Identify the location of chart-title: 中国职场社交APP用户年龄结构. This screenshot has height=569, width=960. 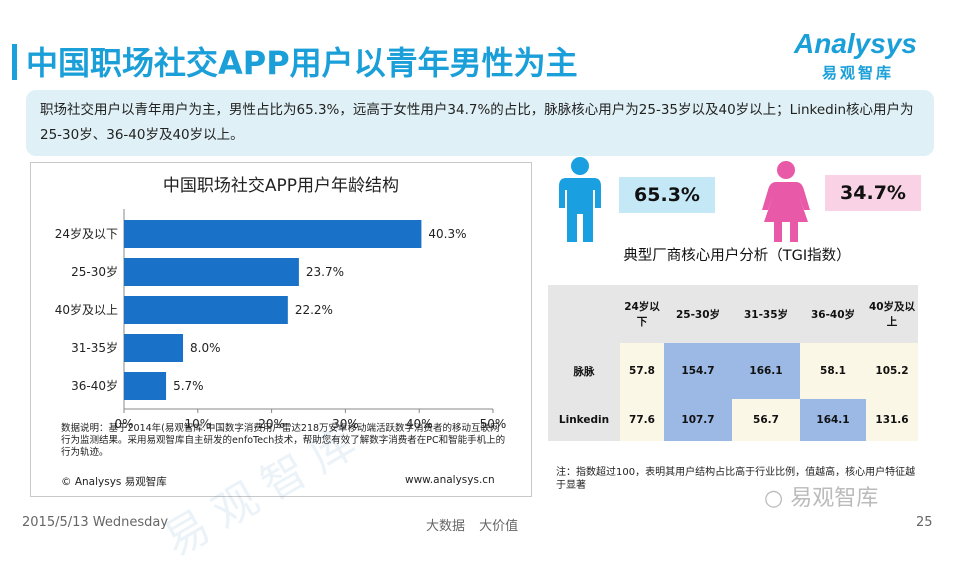
(281, 186).